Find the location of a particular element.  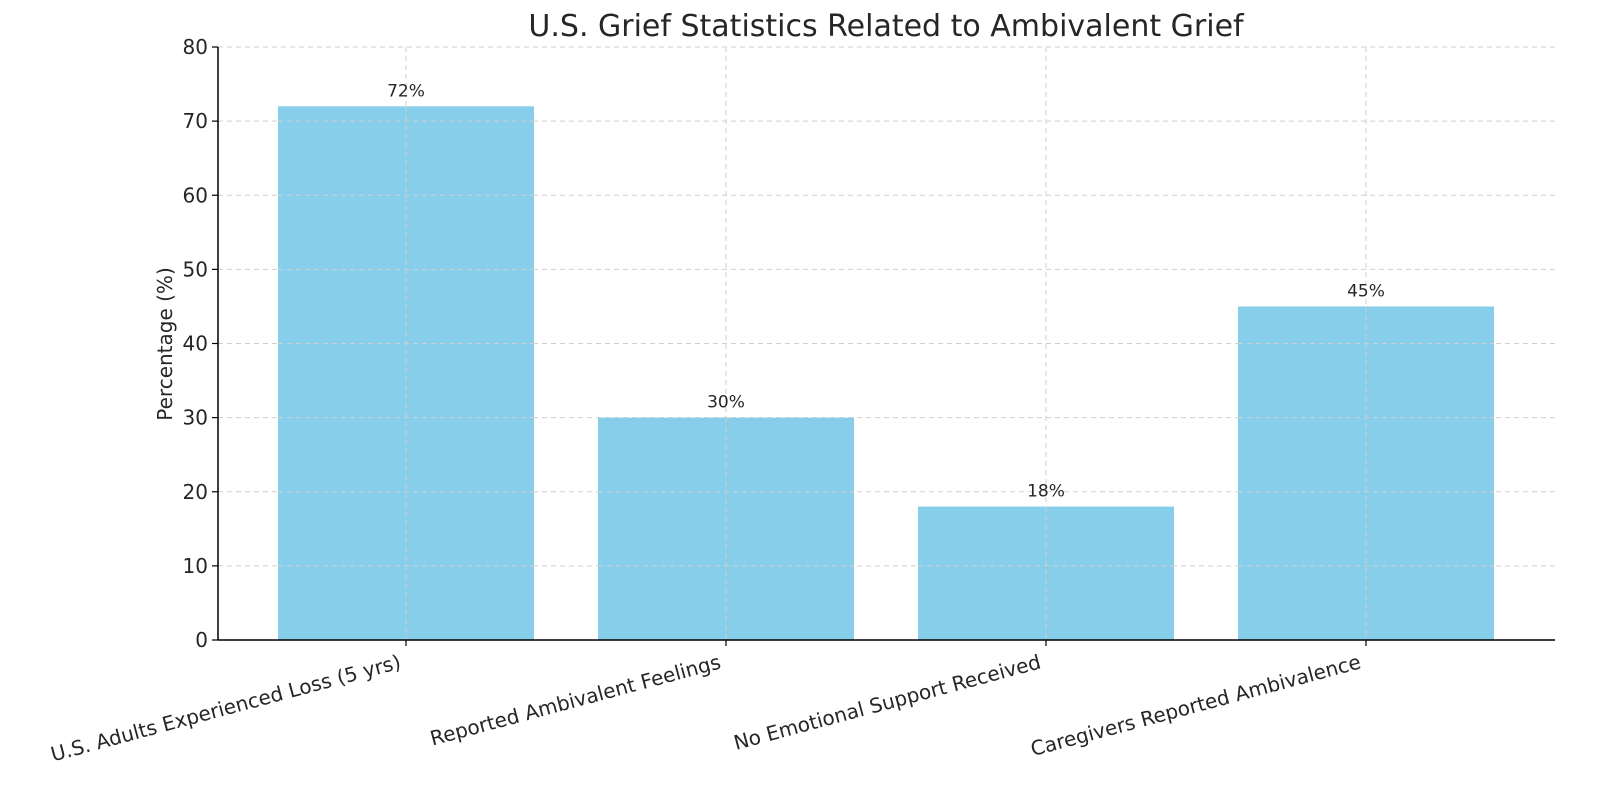

bar-value-label: 72% is located at coordinates (406, 91).